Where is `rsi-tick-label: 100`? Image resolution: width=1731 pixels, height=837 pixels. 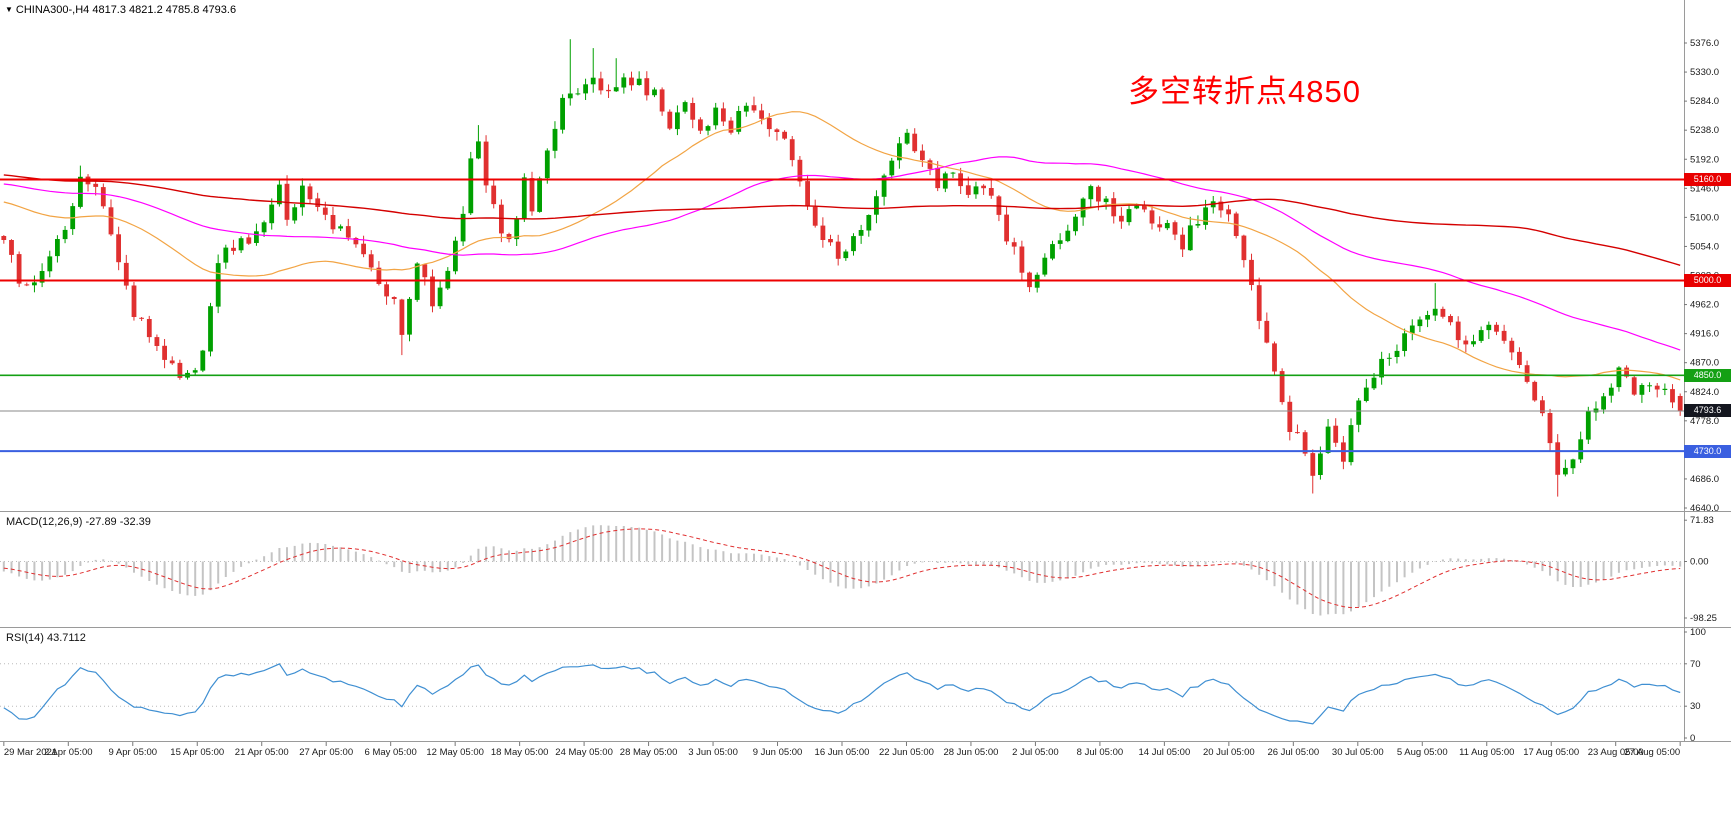 rsi-tick-label: 100 is located at coordinates (1698, 632).